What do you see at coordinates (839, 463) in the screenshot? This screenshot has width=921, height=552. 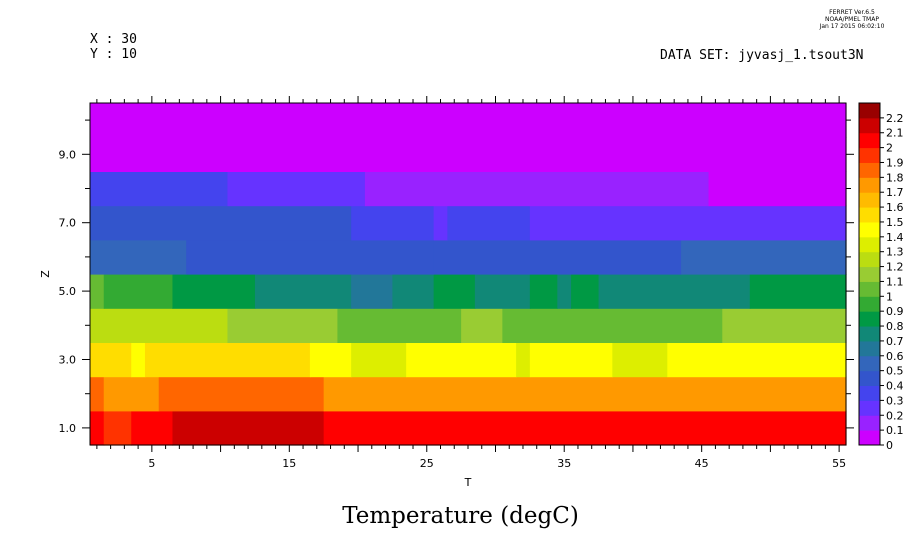 I see `x-tick-label: 55` at bounding box center [839, 463].